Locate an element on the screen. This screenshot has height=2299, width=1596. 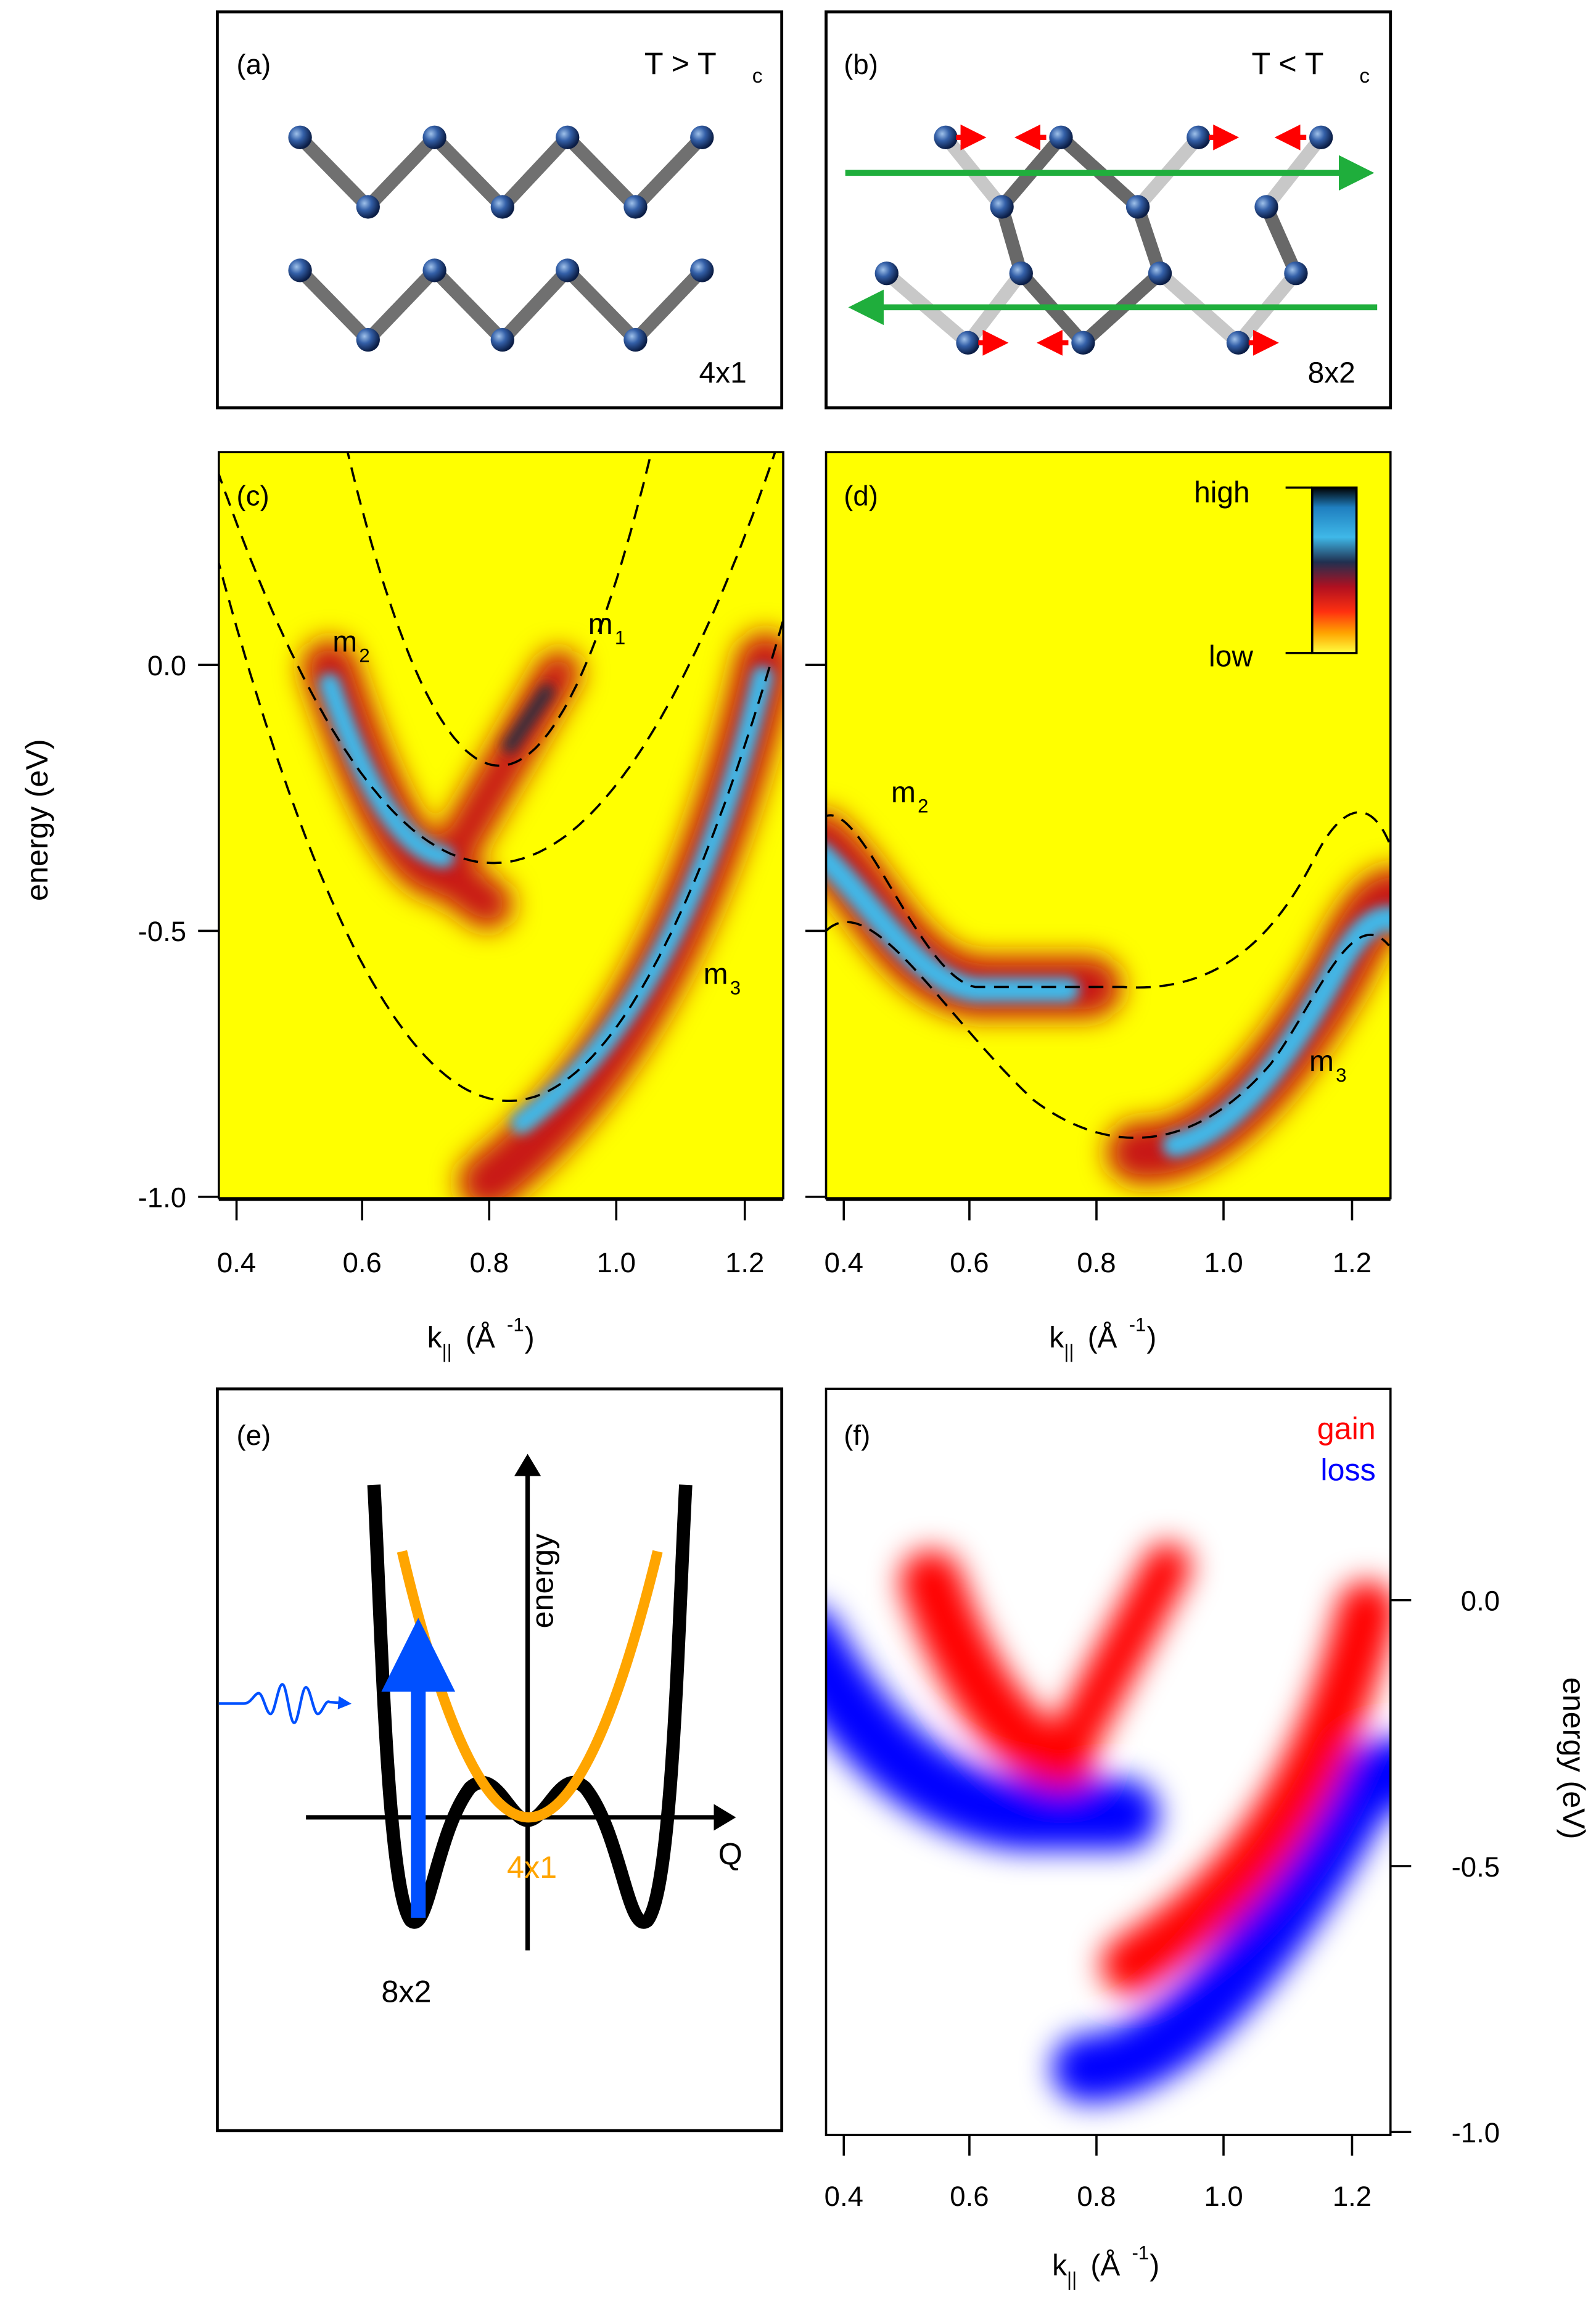
x-tick-d-2: 0.8 is located at coordinates (1096, 1262).